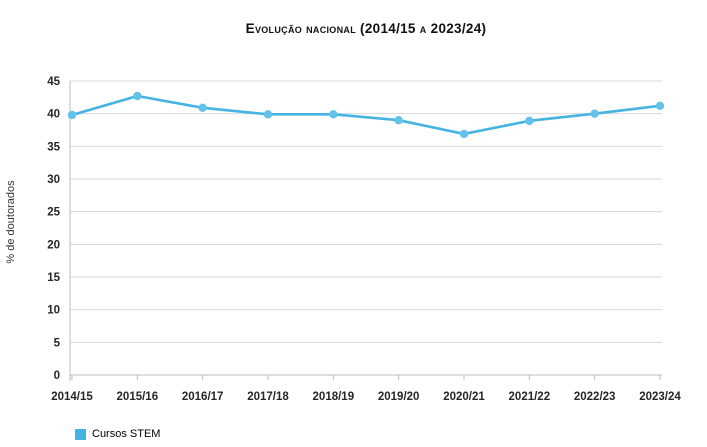 The image size is (707, 447). What do you see at coordinates (53, 82) in the screenshot?
I see `y-tick-label: 45` at bounding box center [53, 82].